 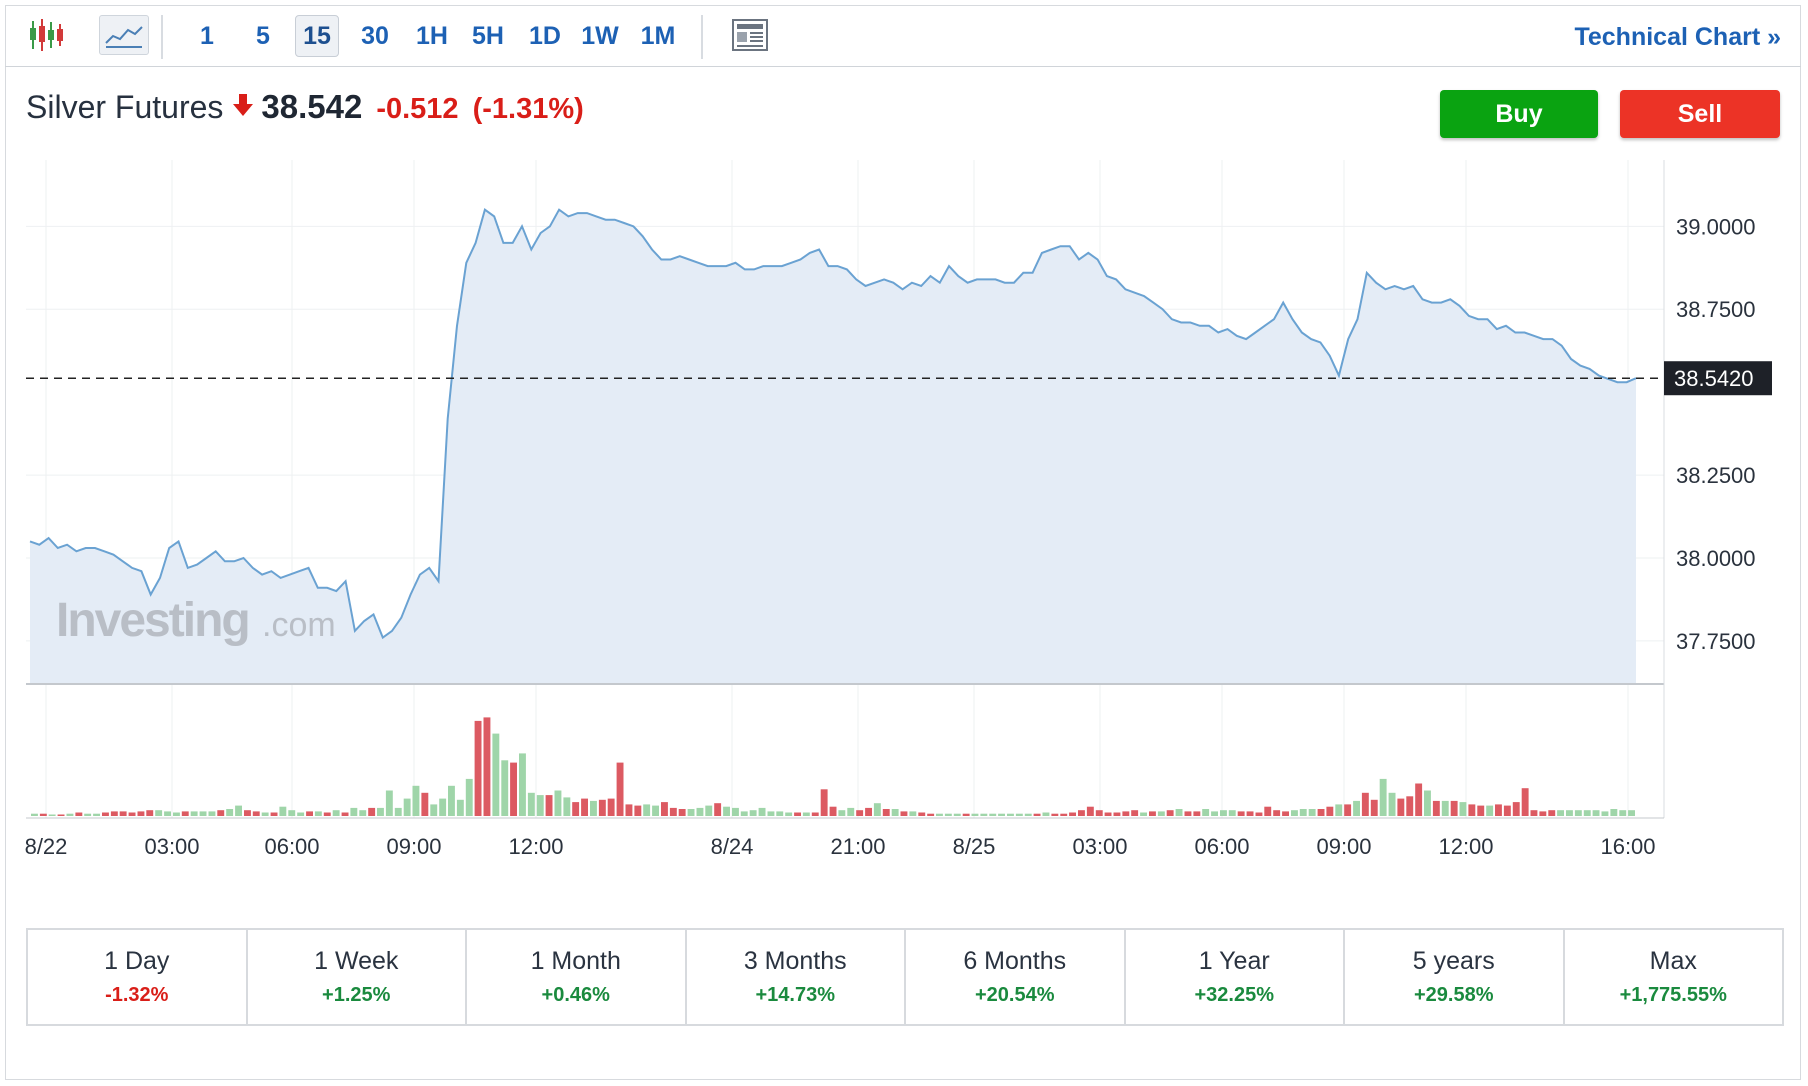 What do you see at coordinates (124, 35) in the screenshot?
I see `area-chart-icon` at bounding box center [124, 35].